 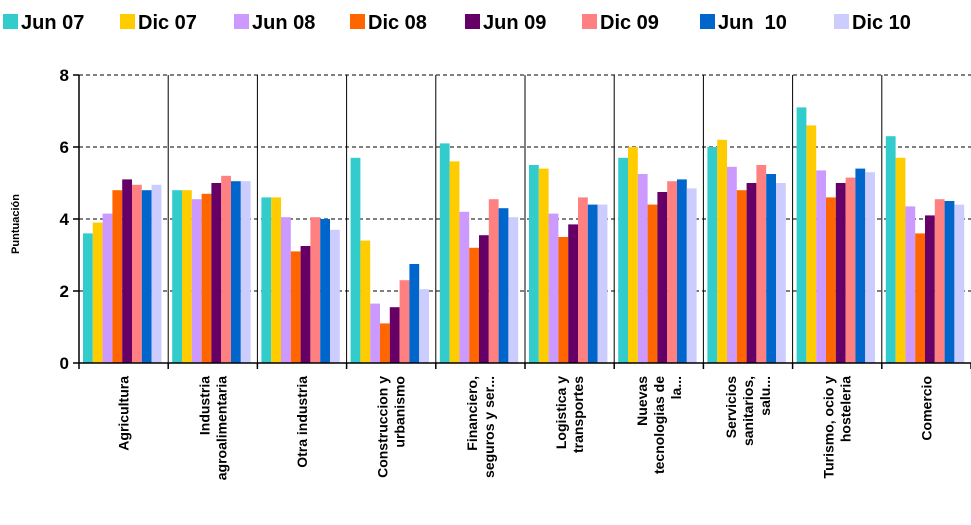 What do you see at coordinates (731, 407) in the screenshot?
I see `x-tick-label-line: Servicios` at bounding box center [731, 407].